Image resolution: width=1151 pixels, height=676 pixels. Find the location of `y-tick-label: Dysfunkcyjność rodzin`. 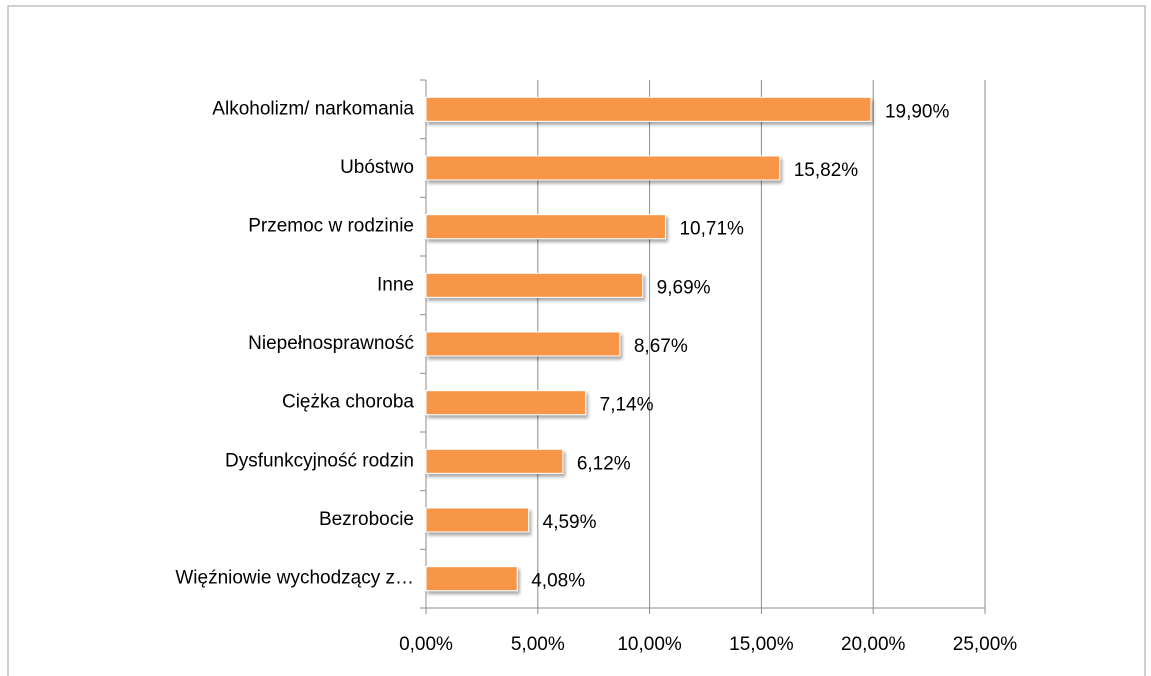

y-tick-label: Dysfunkcyjność rodzin is located at coordinates (319, 460).